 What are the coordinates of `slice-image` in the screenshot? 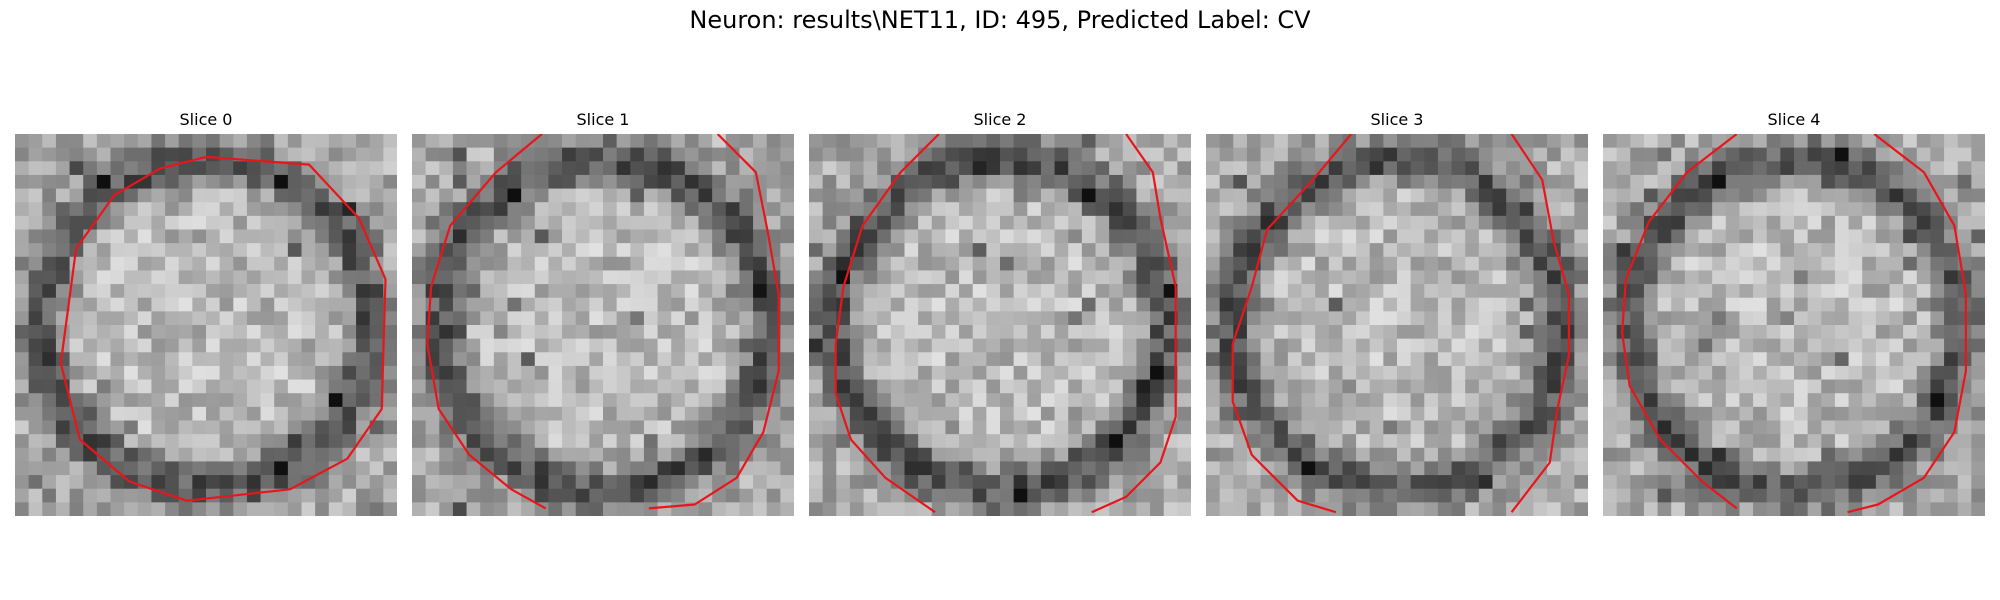 It's located at (1794, 325).